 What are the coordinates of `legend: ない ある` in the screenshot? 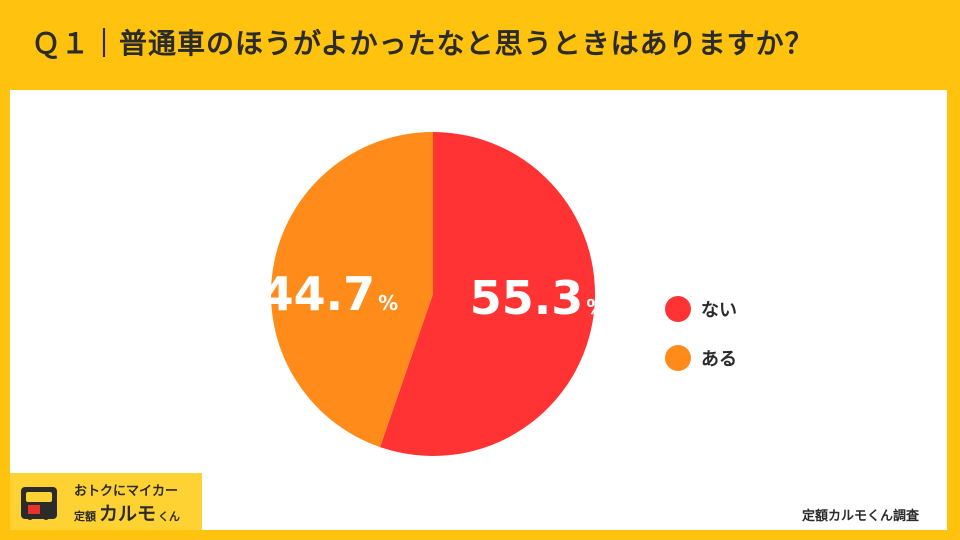 It's located at (701, 344).